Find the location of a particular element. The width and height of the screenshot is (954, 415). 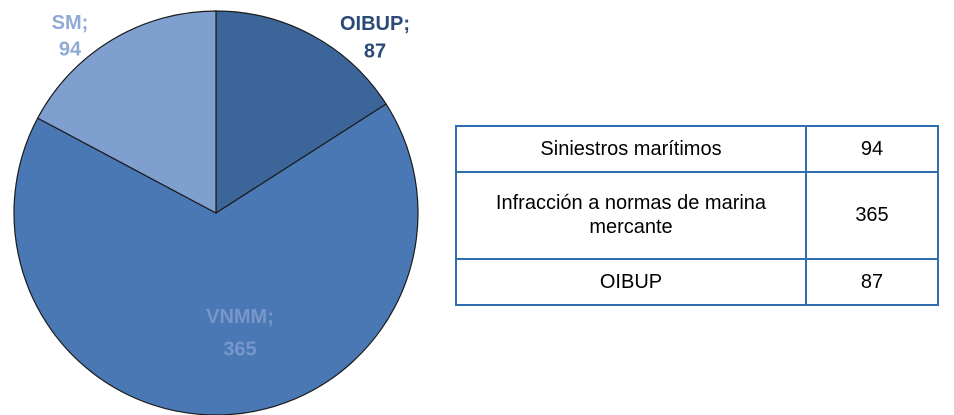

table-row: Siniestros marítimos 94 is located at coordinates (697, 149).